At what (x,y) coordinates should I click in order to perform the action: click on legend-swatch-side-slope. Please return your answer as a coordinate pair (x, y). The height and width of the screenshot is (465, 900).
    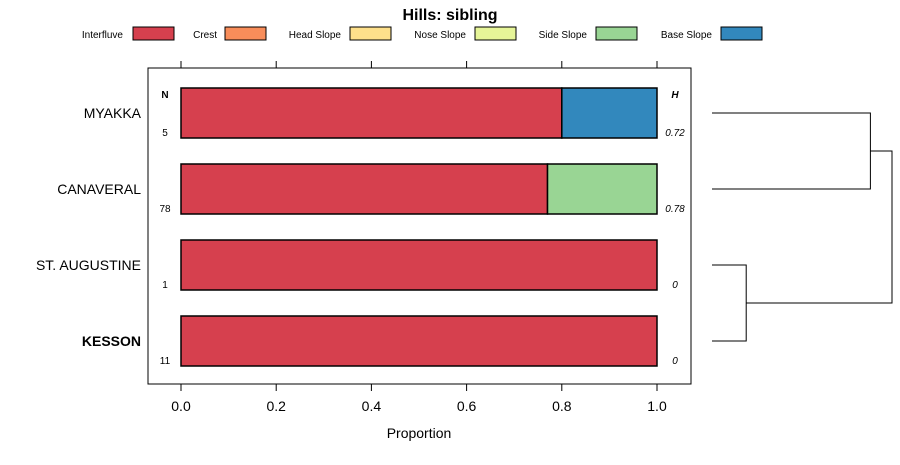
    Looking at the image, I should click on (616, 33).